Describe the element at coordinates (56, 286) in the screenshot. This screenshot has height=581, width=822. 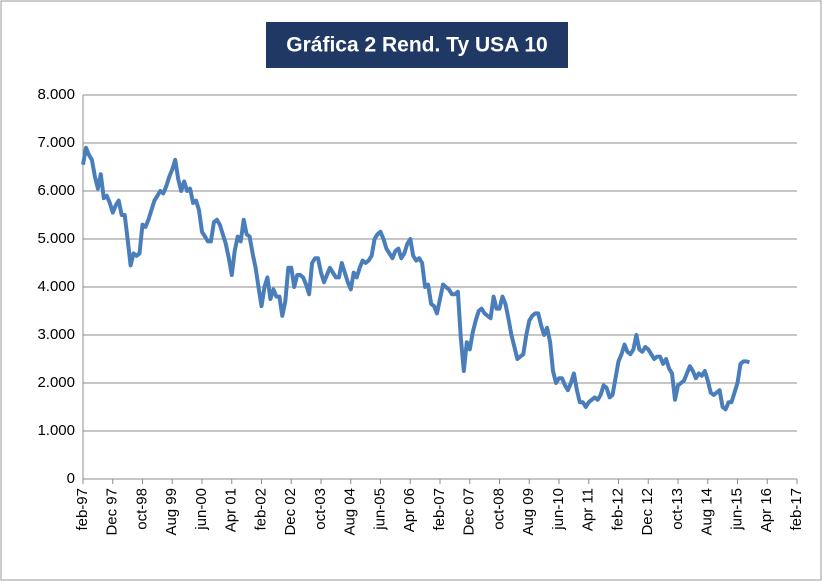
I see `y-tick-label: 4.000` at that location.